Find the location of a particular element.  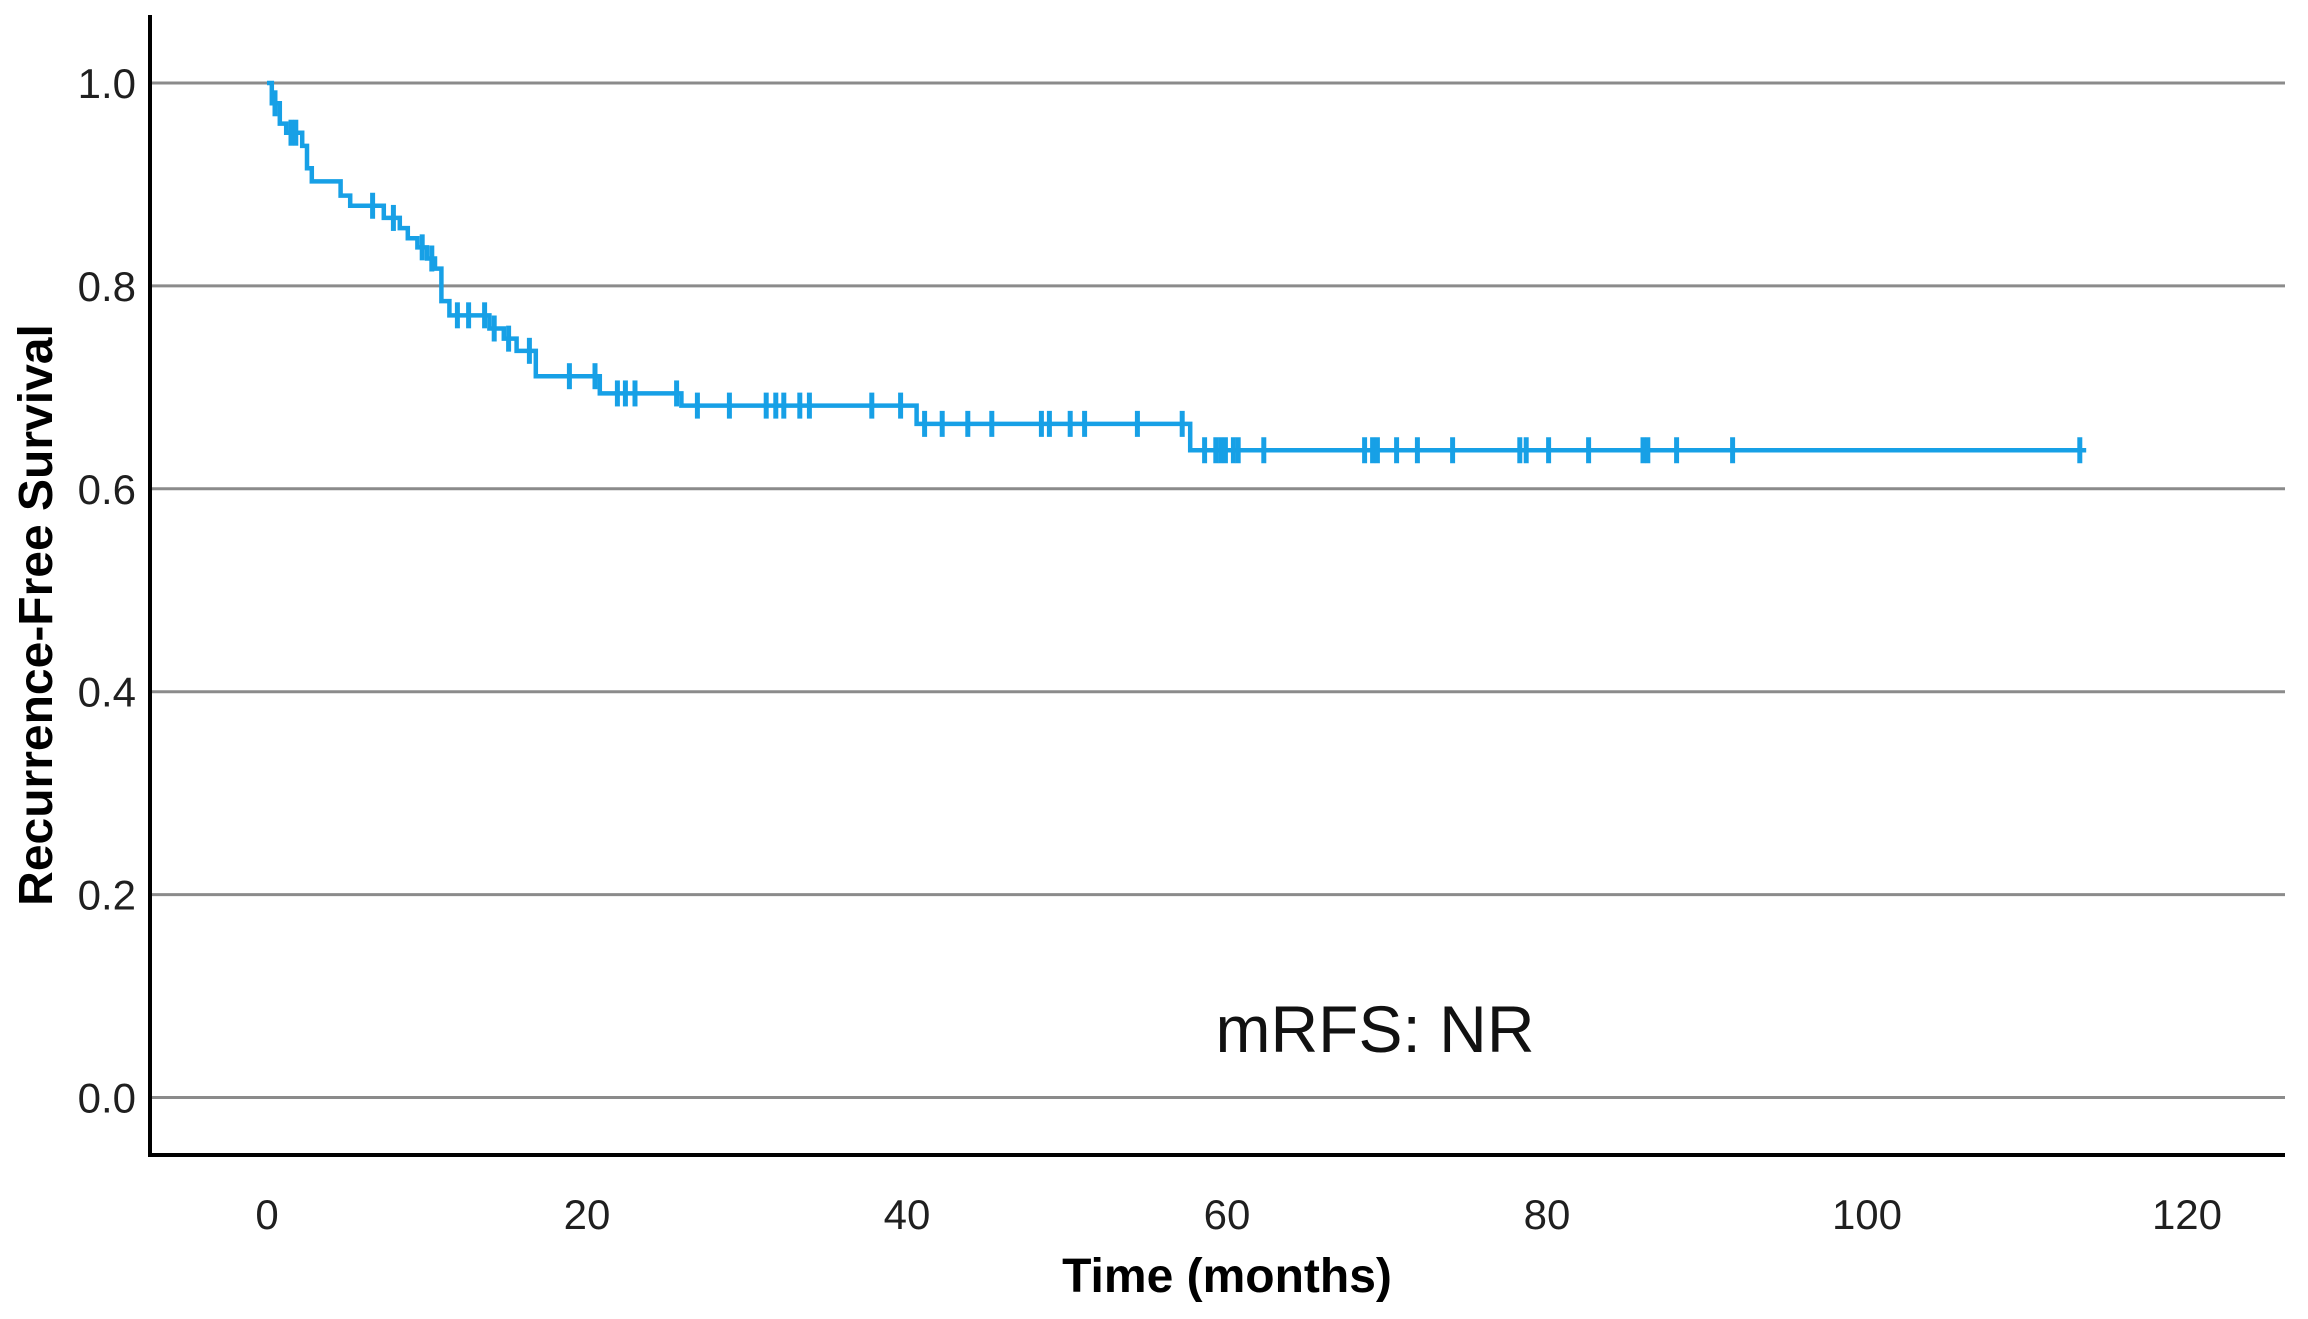

y-axis-title: Recurrence-Free Survival is located at coordinates (36, 615).